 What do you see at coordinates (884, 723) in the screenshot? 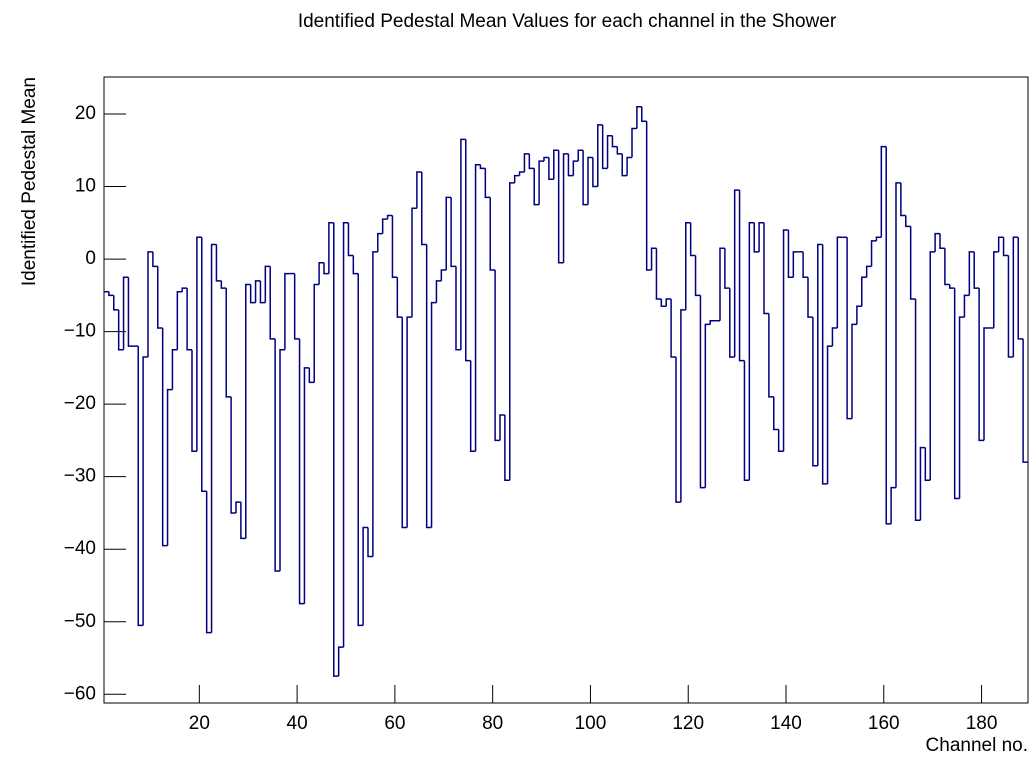
I see `x-tick-label: 160` at bounding box center [884, 723].